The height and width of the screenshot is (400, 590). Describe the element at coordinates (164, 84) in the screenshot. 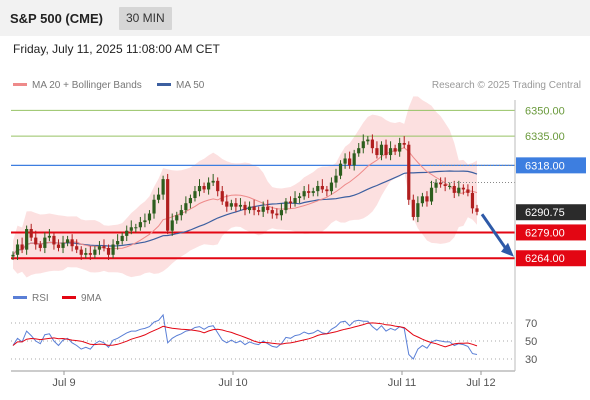

I see `ma50-swatch` at that location.